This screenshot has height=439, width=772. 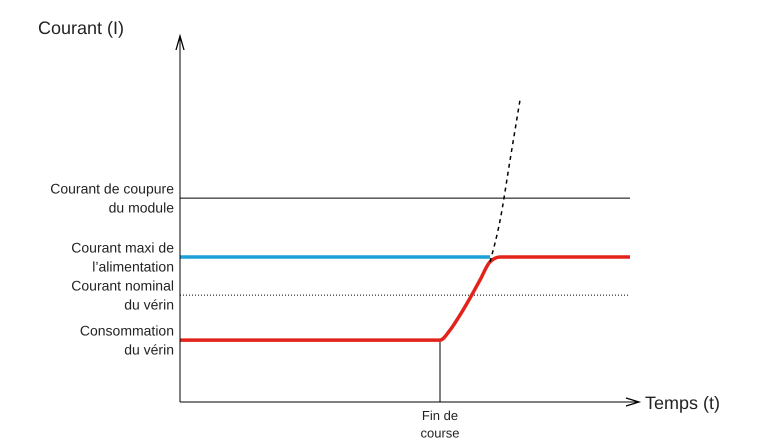 What do you see at coordinates (122, 257) in the screenshot?
I see `series-label: Courant maxi de l’alimentation` at bounding box center [122, 257].